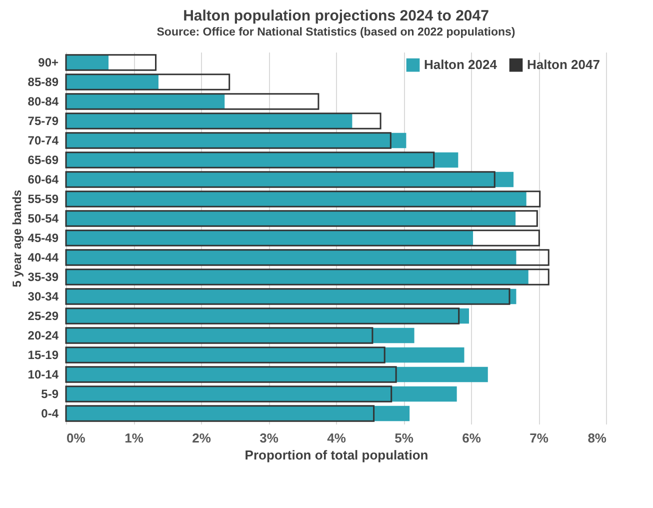 The height and width of the screenshot is (508, 653). What do you see at coordinates (43, 199) in the screenshot?
I see `y-tick-label: 55-59` at bounding box center [43, 199].